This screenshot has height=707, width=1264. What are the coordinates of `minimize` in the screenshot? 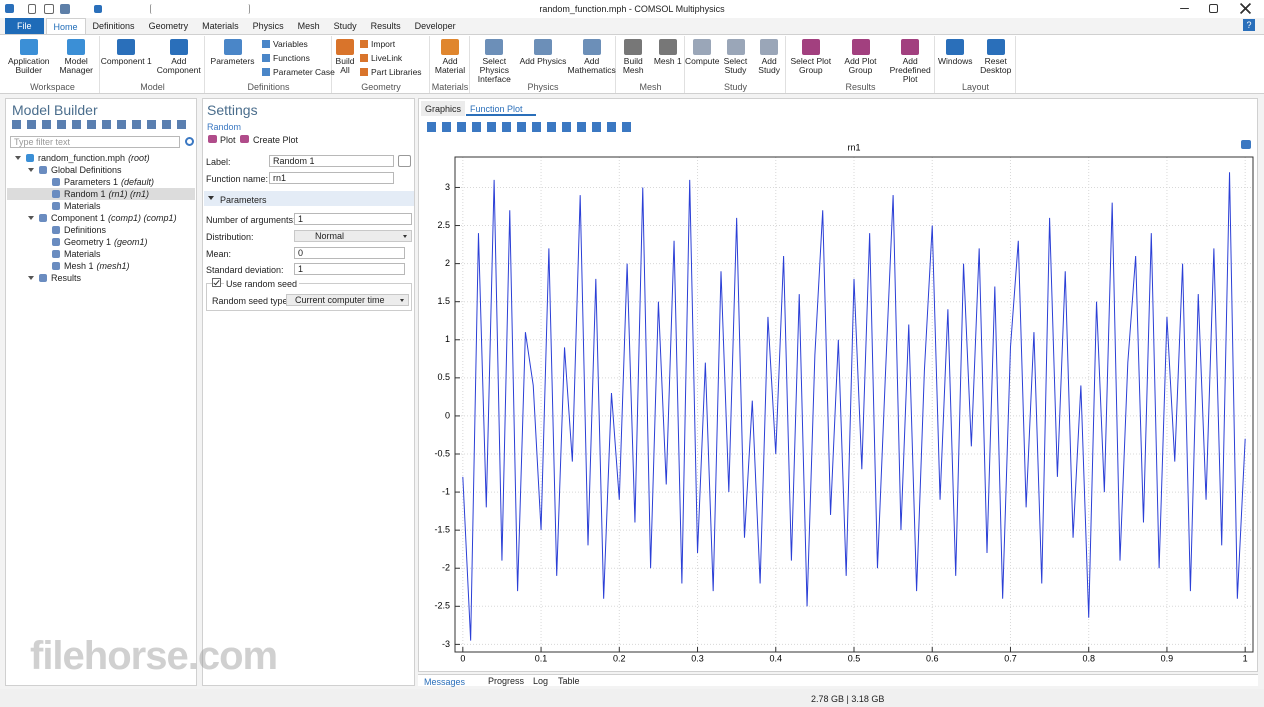 It's located at (1184, 8).